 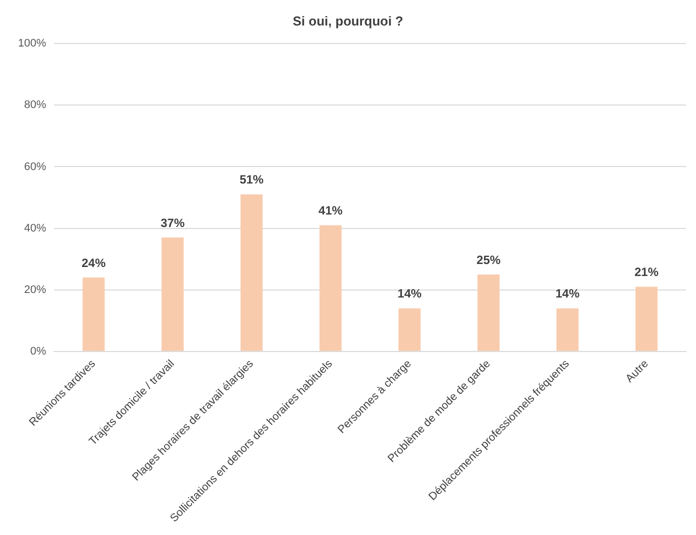 What do you see at coordinates (35, 105) in the screenshot?
I see `y-tick-label: 80%` at bounding box center [35, 105].